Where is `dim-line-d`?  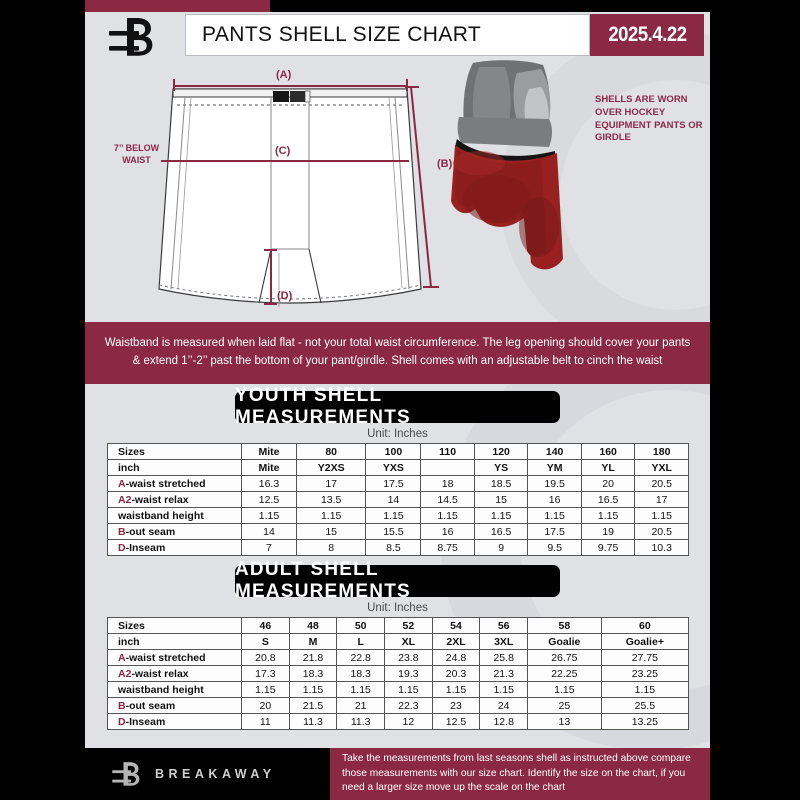
dim-line-d is located at coordinates (271, 277).